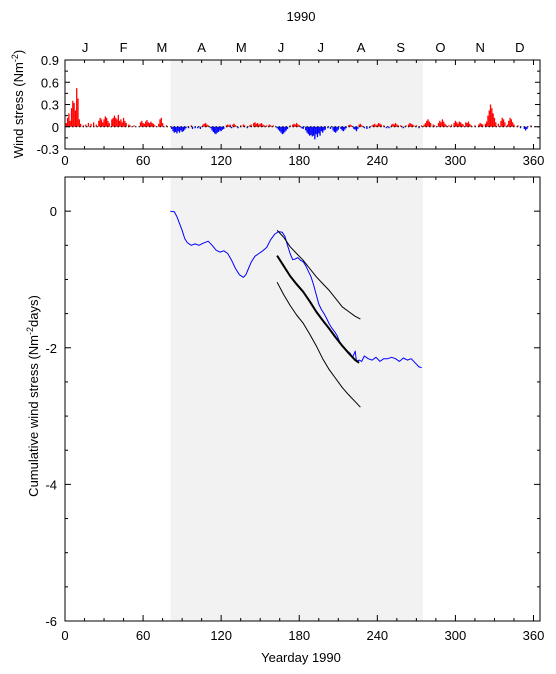  What do you see at coordinates (440, 47) in the screenshot?
I see `month-label: O` at bounding box center [440, 47].